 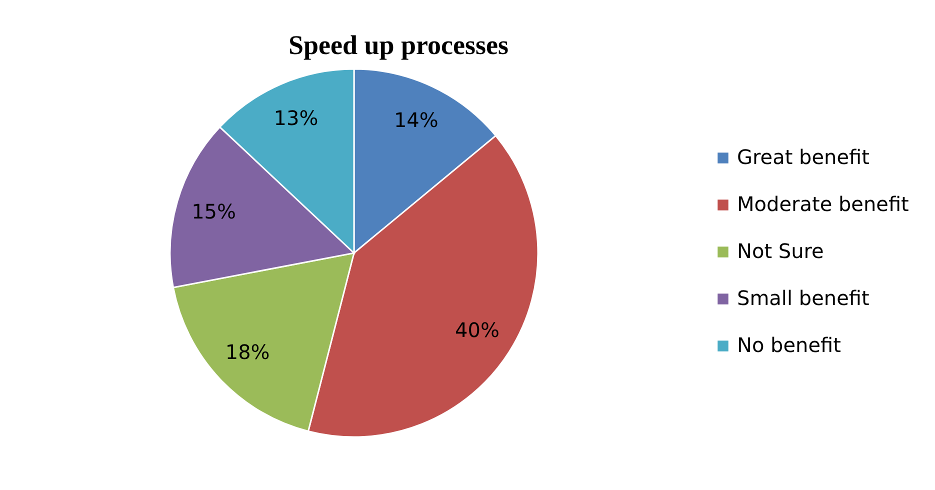 What do you see at coordinates (780, 251) in the screenshot?
I see `legend-label: Not Sure` at bounding box center [780, 251].